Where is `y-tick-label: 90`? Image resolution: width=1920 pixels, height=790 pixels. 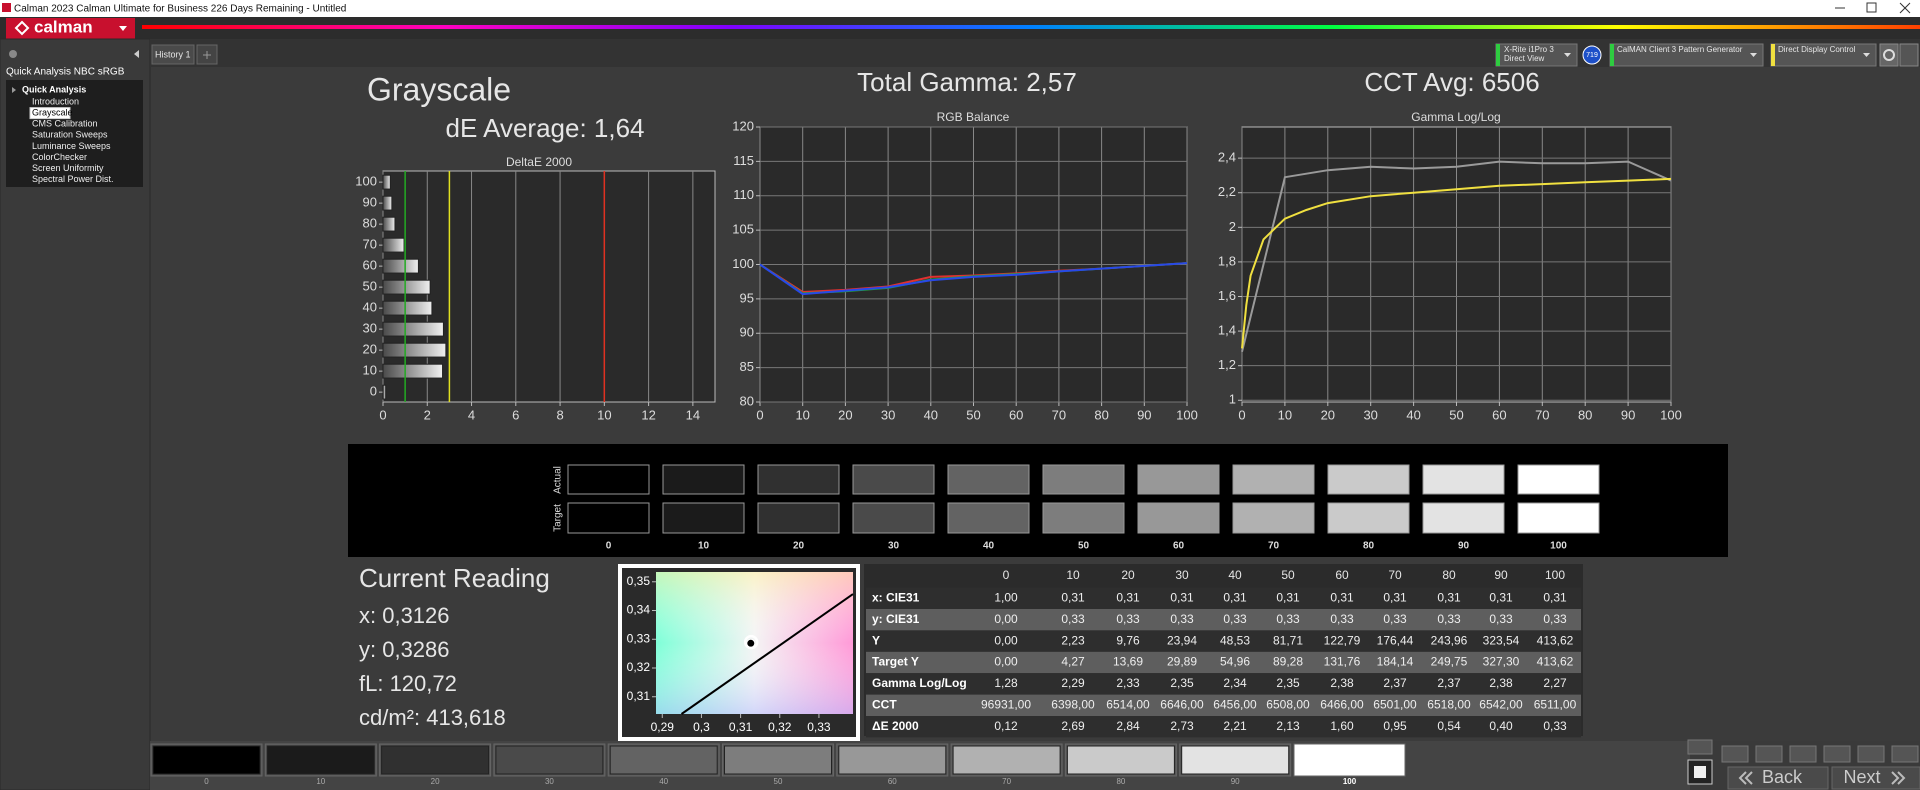
y-tick-label: 90 is located at coordinates (747, 332).